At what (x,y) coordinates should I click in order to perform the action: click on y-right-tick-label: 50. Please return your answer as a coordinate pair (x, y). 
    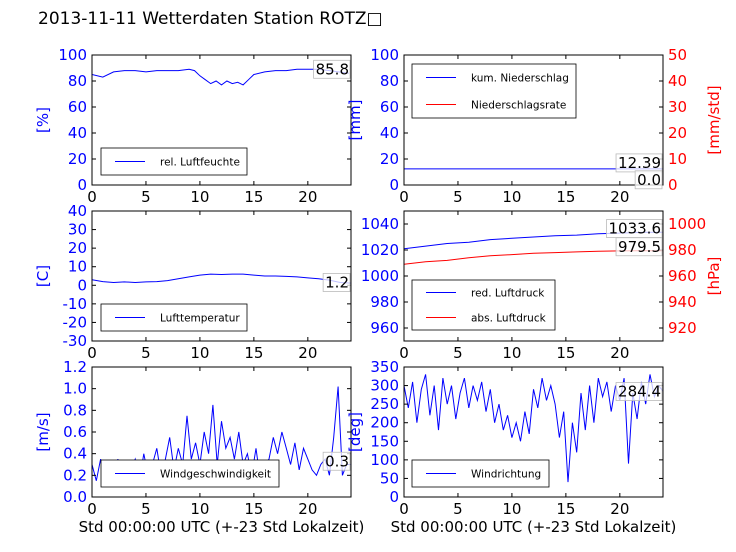
    Looking at the image, I should click on (677, 55).